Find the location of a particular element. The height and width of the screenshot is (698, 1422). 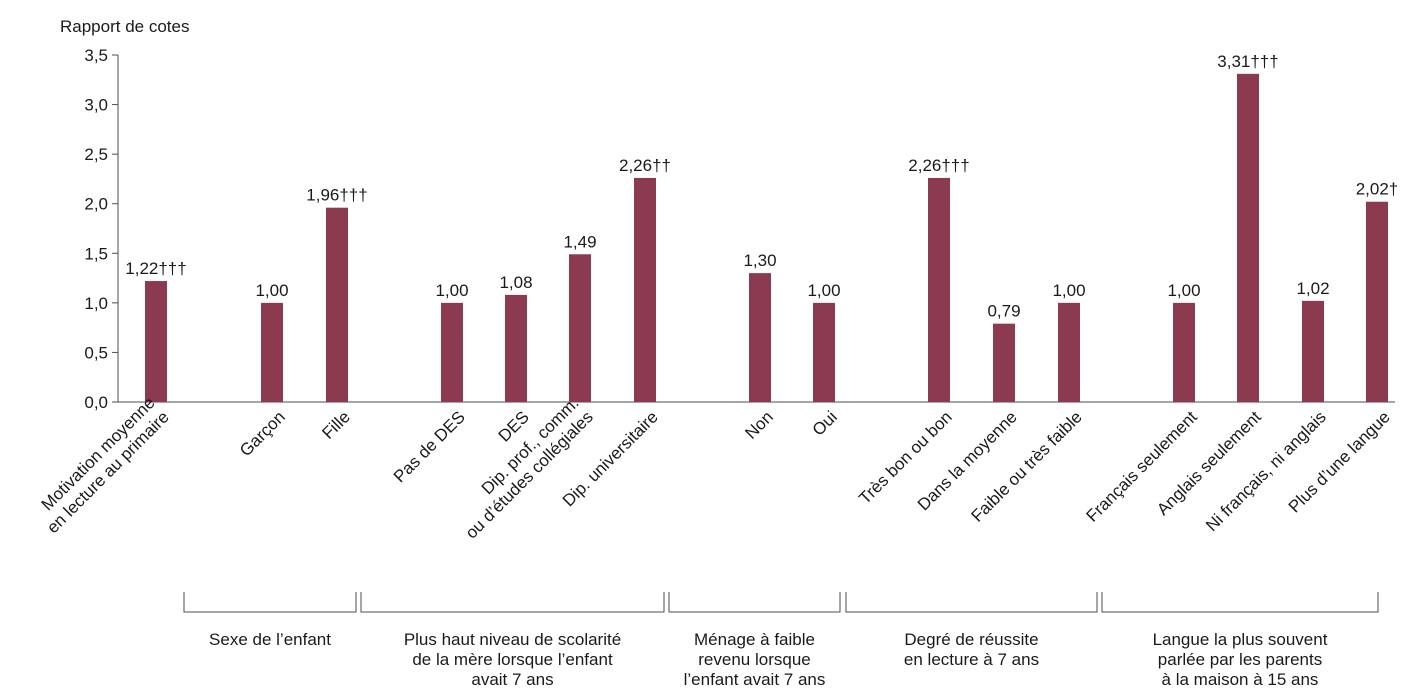

category-label: Ni français, ni anglais is located at coordinates (1266, 471).